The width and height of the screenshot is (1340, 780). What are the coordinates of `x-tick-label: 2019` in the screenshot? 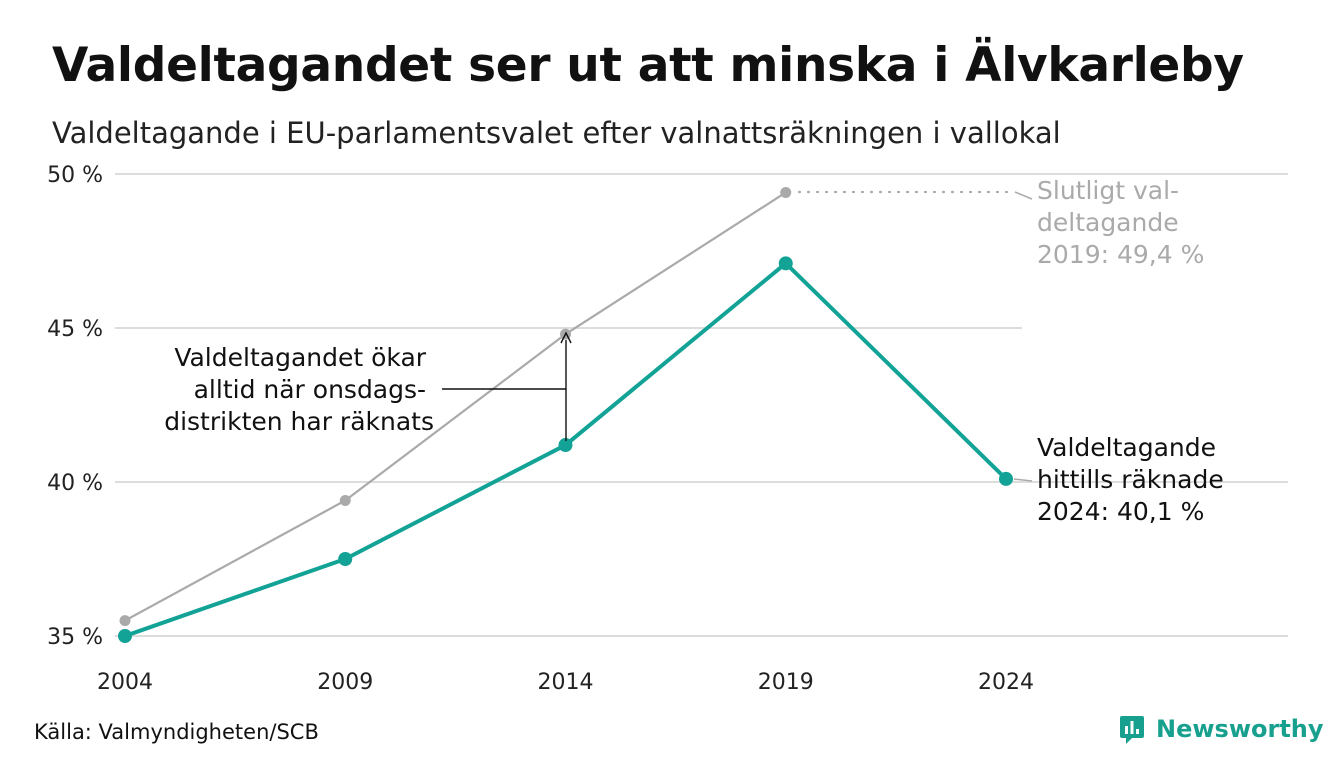 It's located at (786, 682).